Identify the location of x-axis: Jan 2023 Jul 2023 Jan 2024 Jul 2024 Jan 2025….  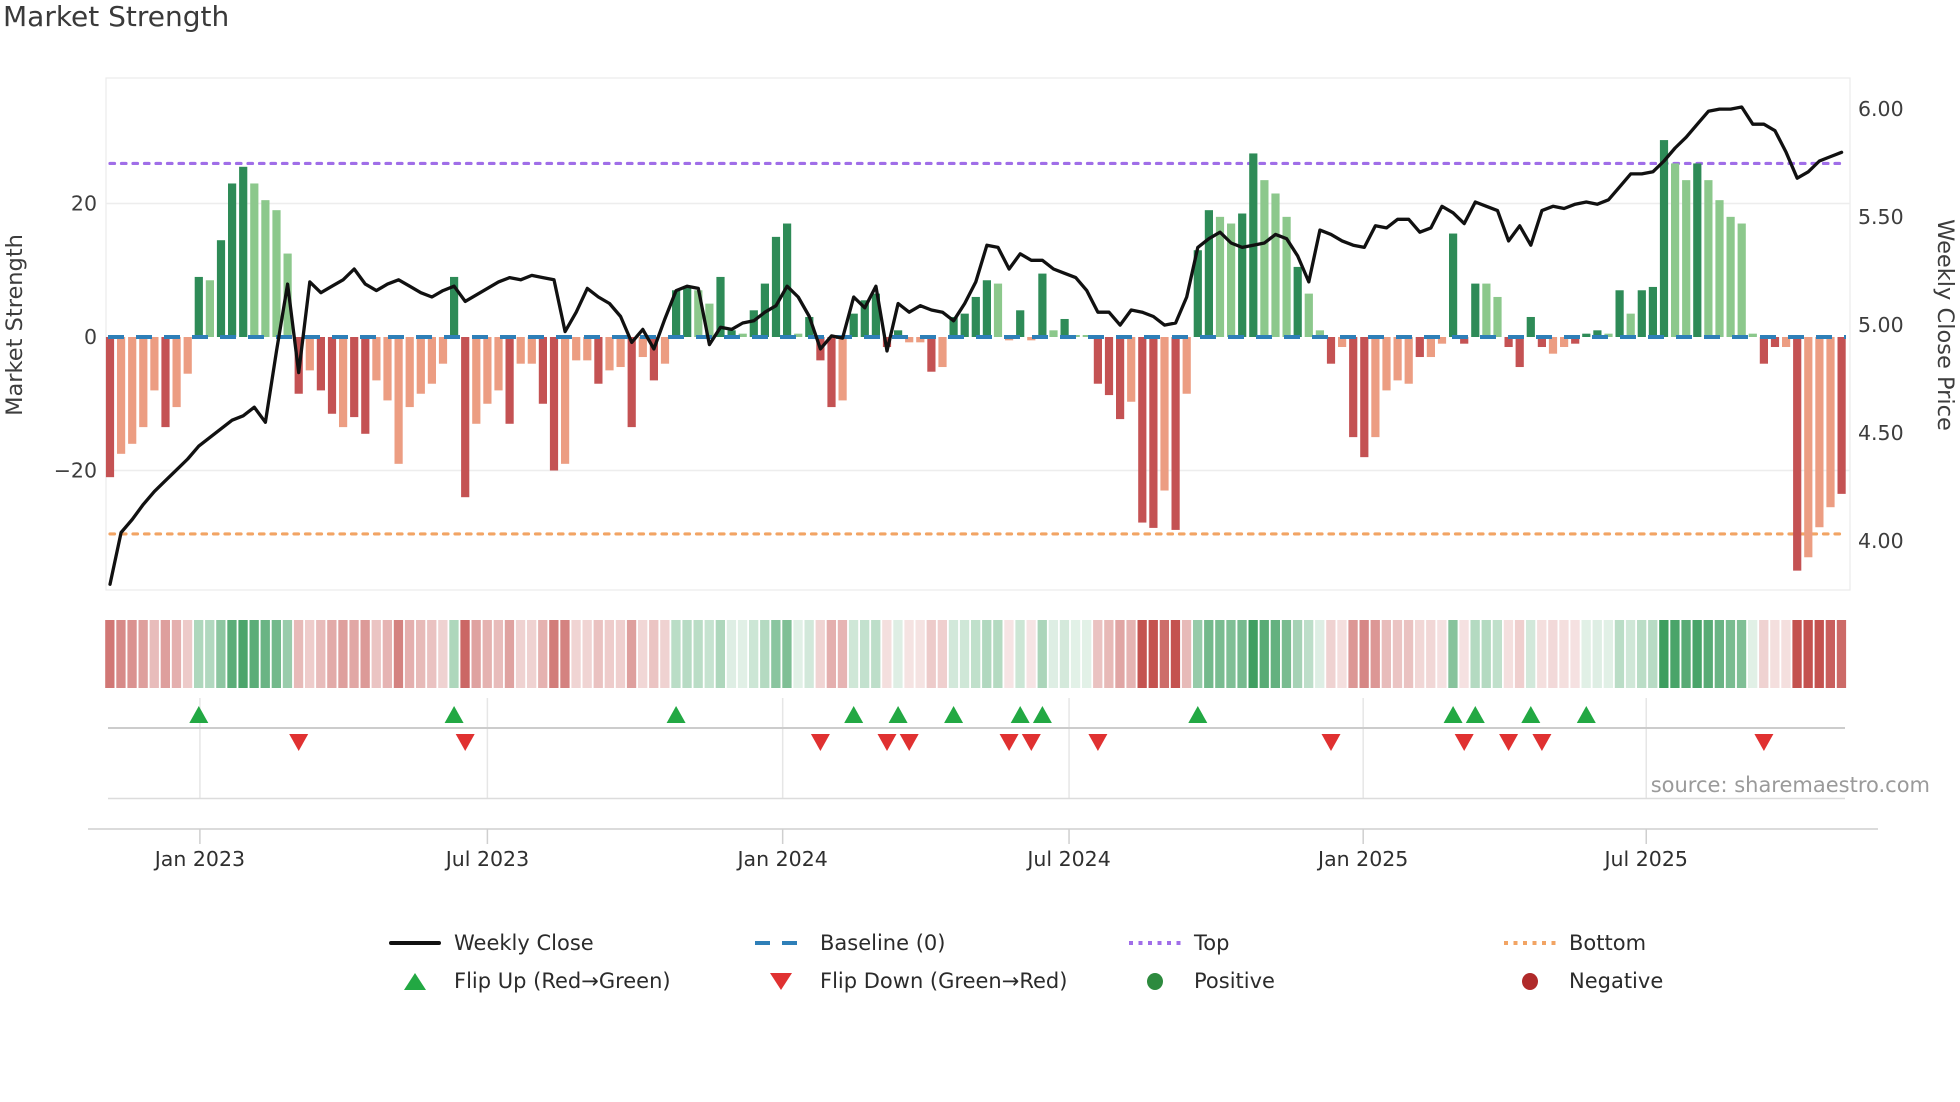
(983, 849).